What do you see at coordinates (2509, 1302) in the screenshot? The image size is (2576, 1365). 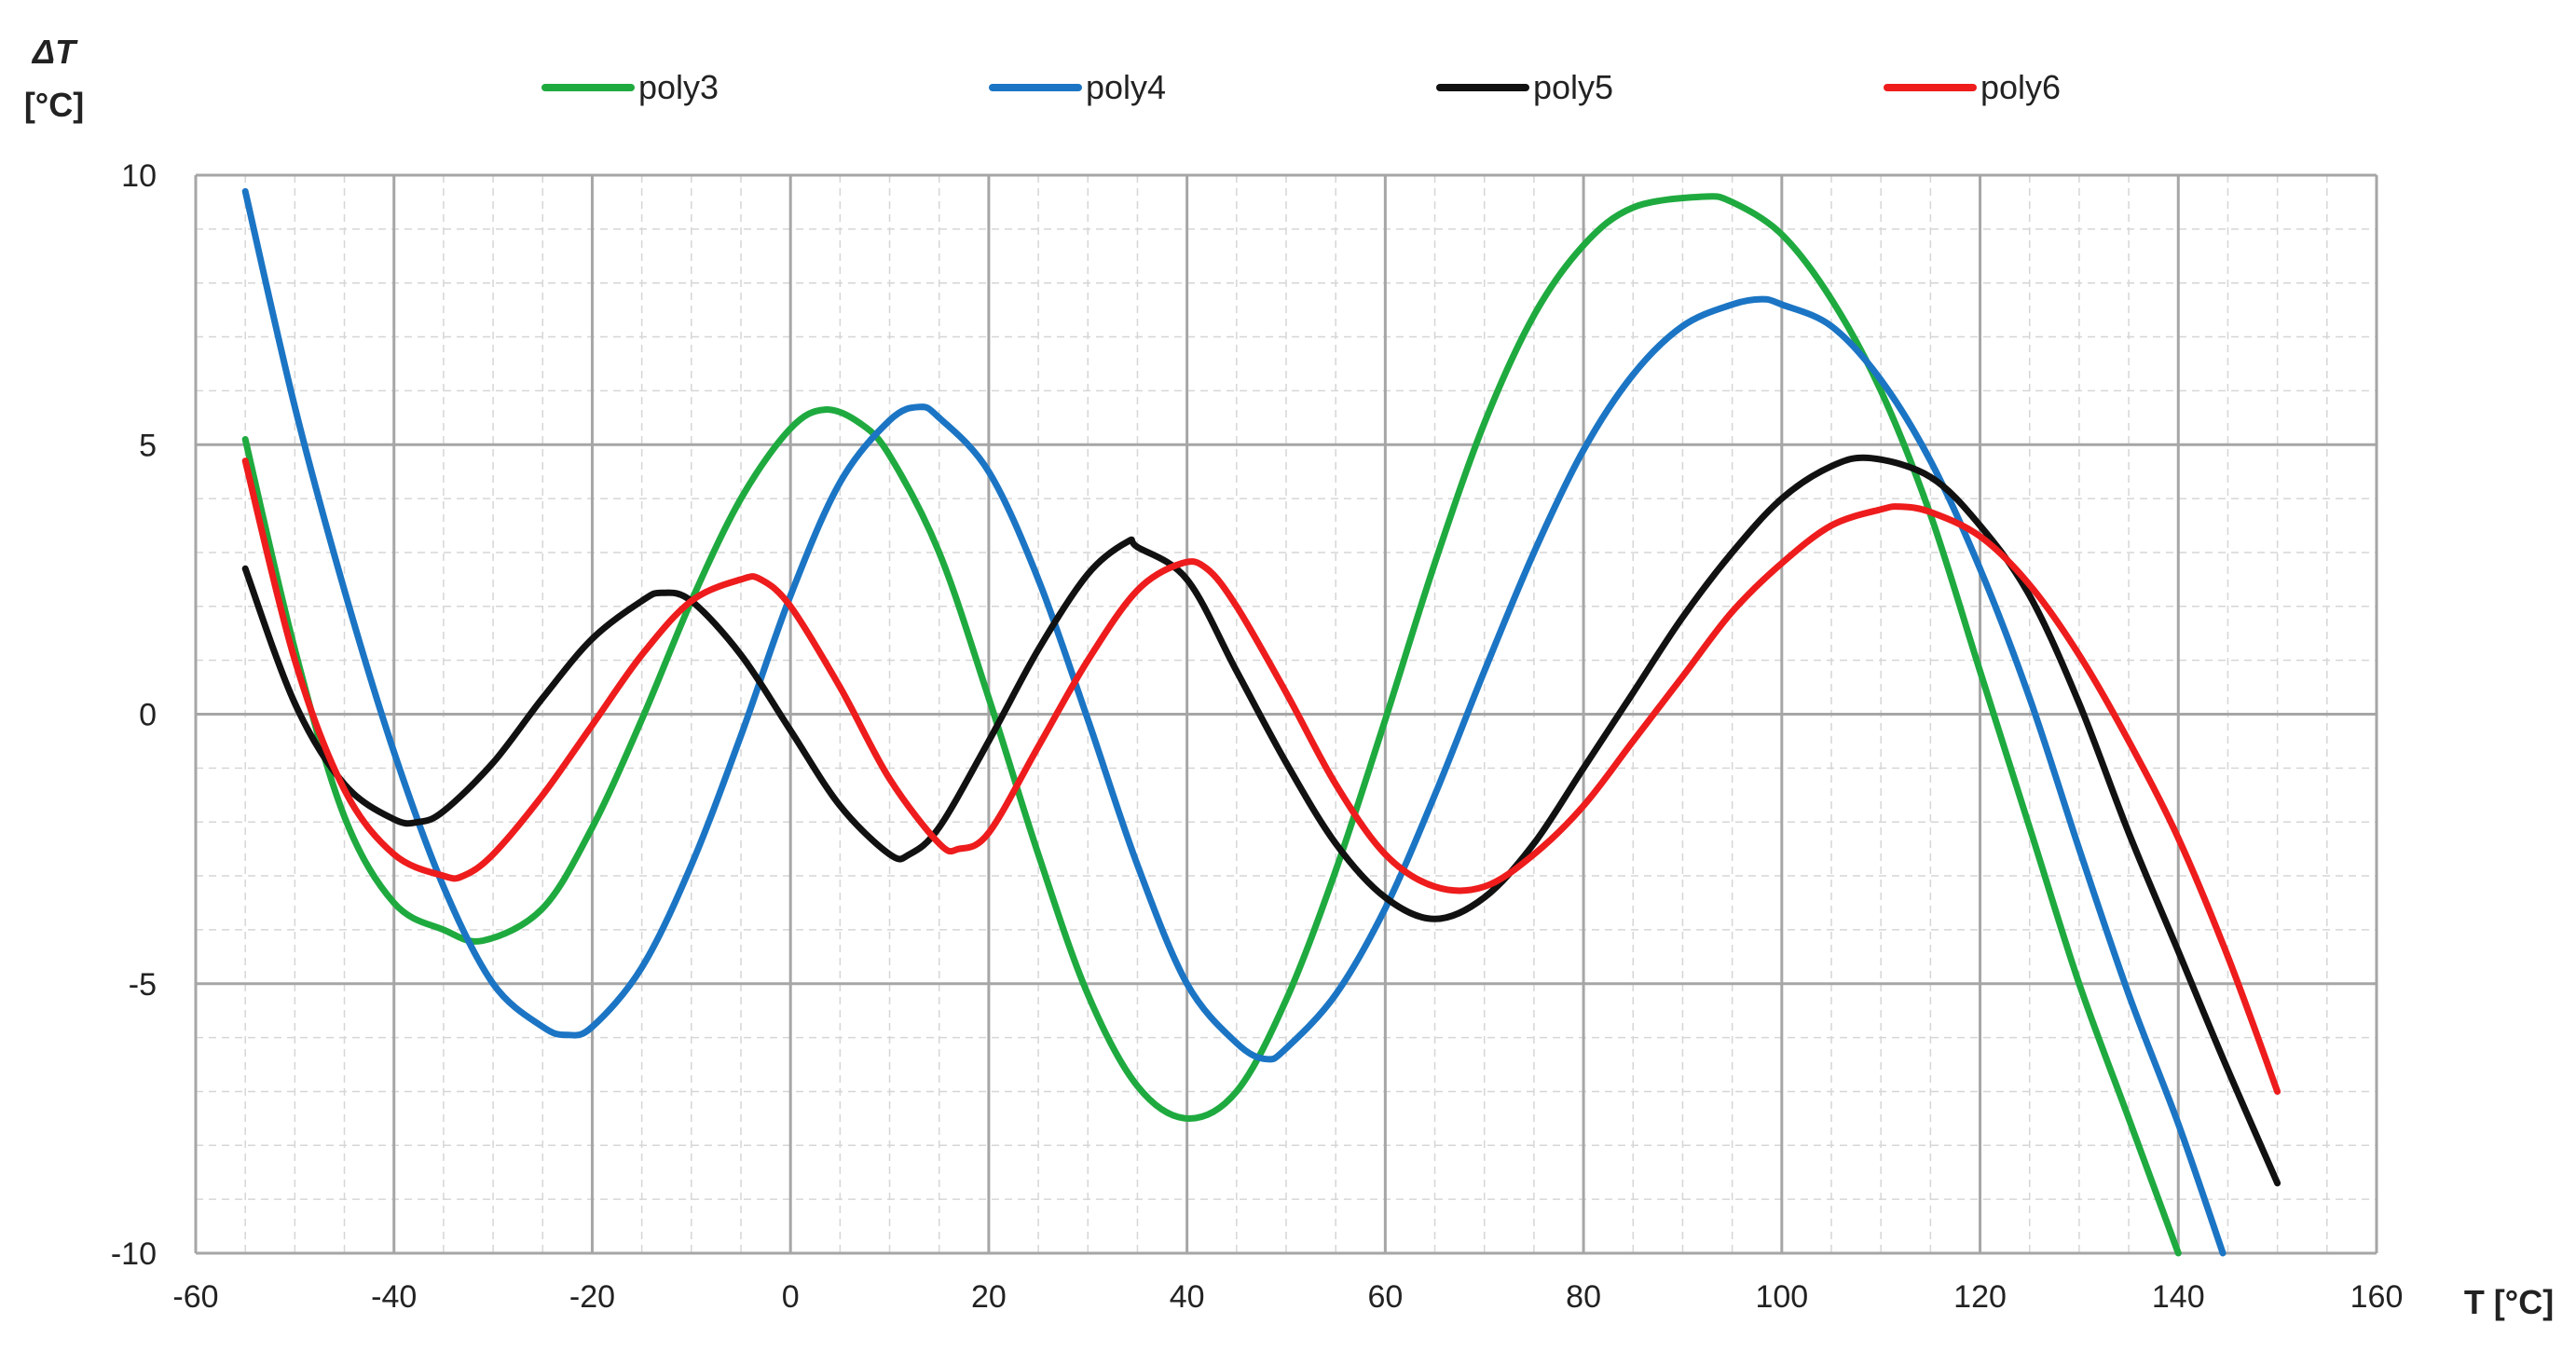 I see `x-axis-title: T [°C]` at bounding box center [2509, 1302].